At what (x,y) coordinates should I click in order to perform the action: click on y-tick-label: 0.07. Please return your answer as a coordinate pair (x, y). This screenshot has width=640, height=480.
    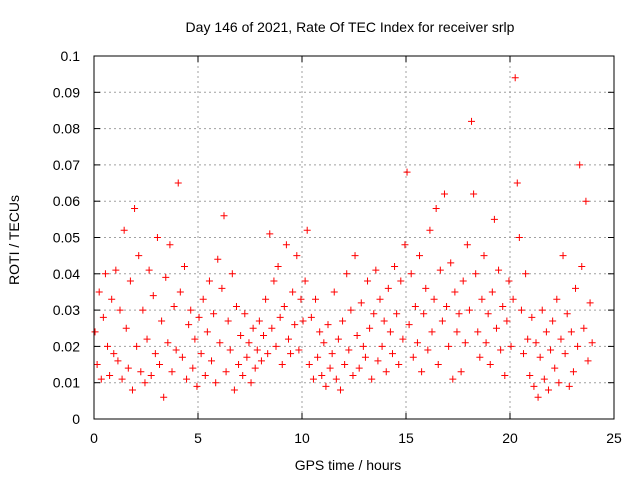
    Looking at the image, I should click on (66, 165).